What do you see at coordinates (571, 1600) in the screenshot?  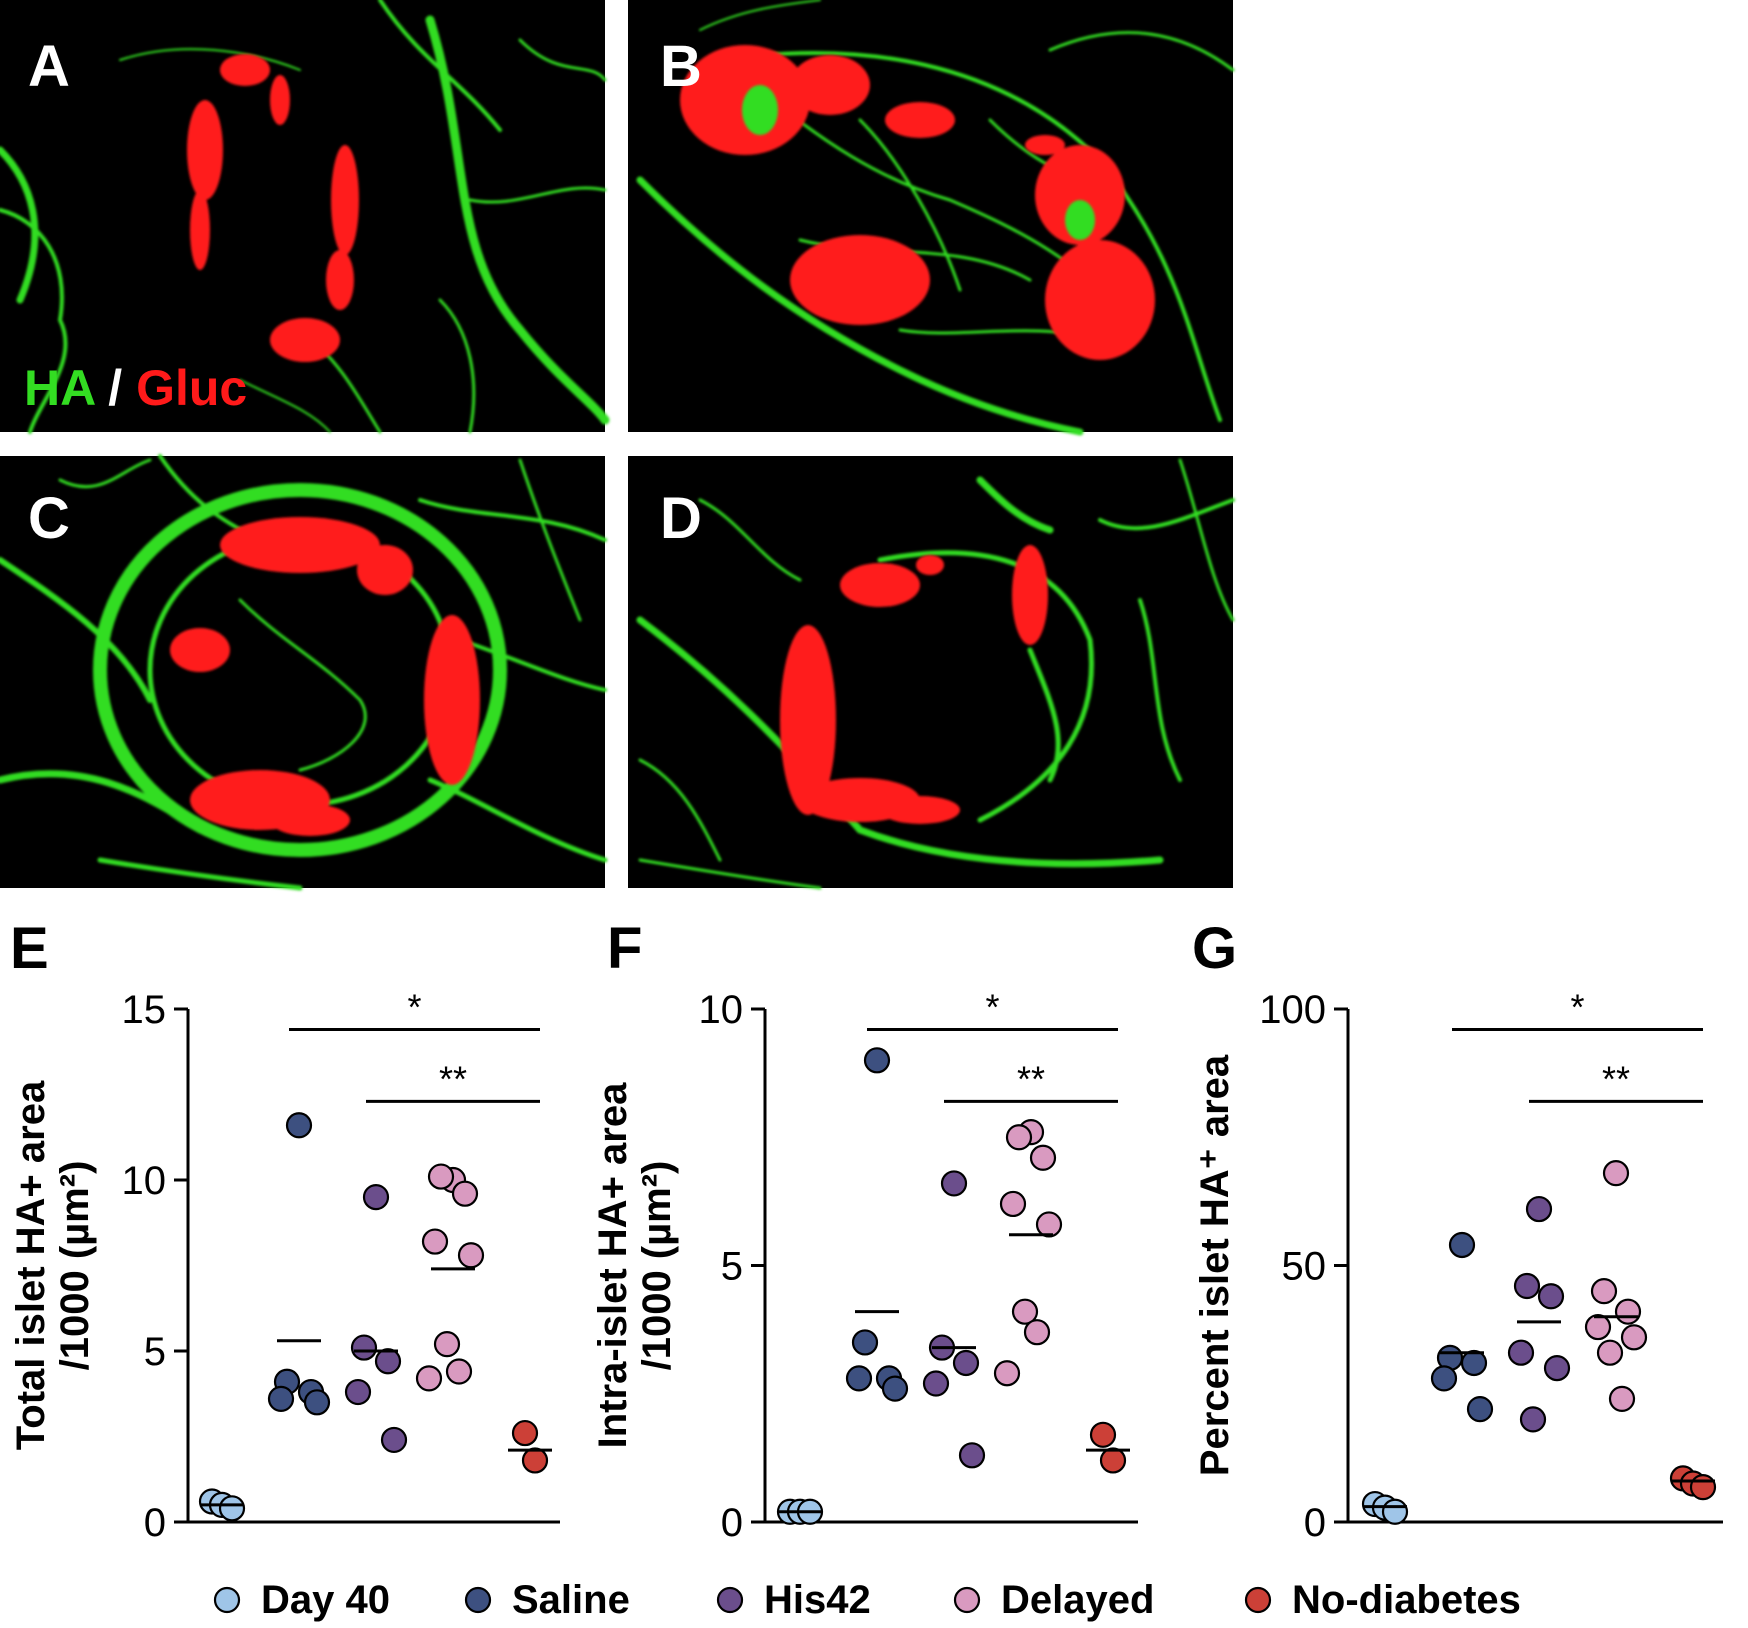 I see `legend-label: Saline` at bounding box center [571, 1600].